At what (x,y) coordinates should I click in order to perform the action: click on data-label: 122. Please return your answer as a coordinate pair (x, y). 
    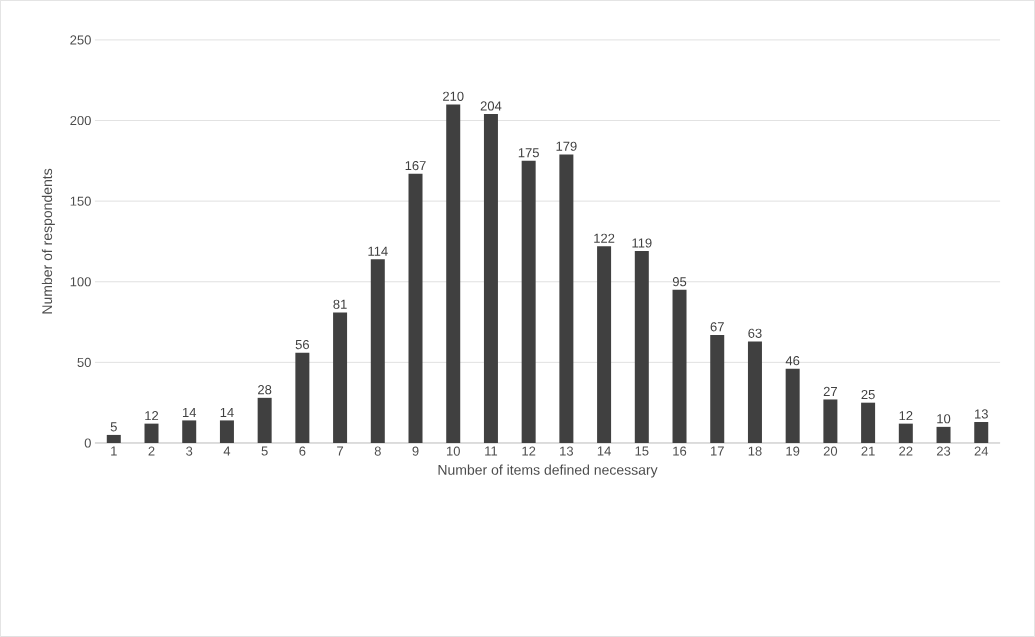
    Looking at the image, I should click on (604, 238).